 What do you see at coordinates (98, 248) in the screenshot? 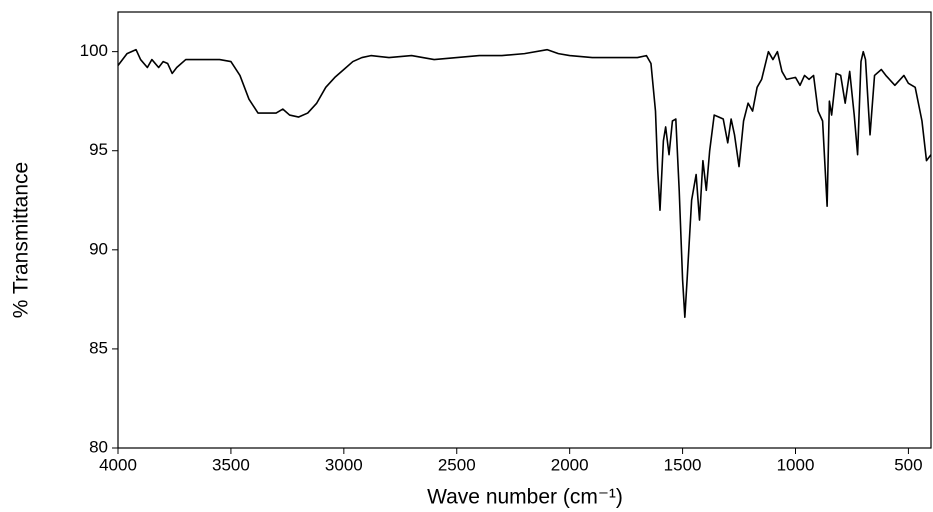
I see `y-tick-label: 90` at bounding box center [98, 248].